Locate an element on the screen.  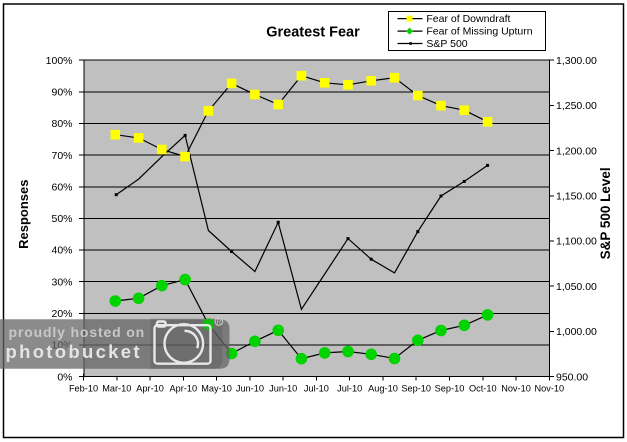
svg-text: Greatest Fear is located at coordinates (313, 33).